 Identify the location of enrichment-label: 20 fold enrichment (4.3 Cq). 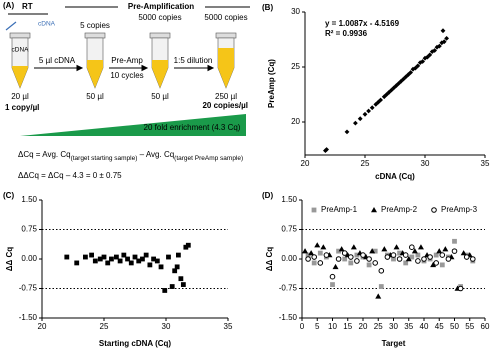
(192, 127).